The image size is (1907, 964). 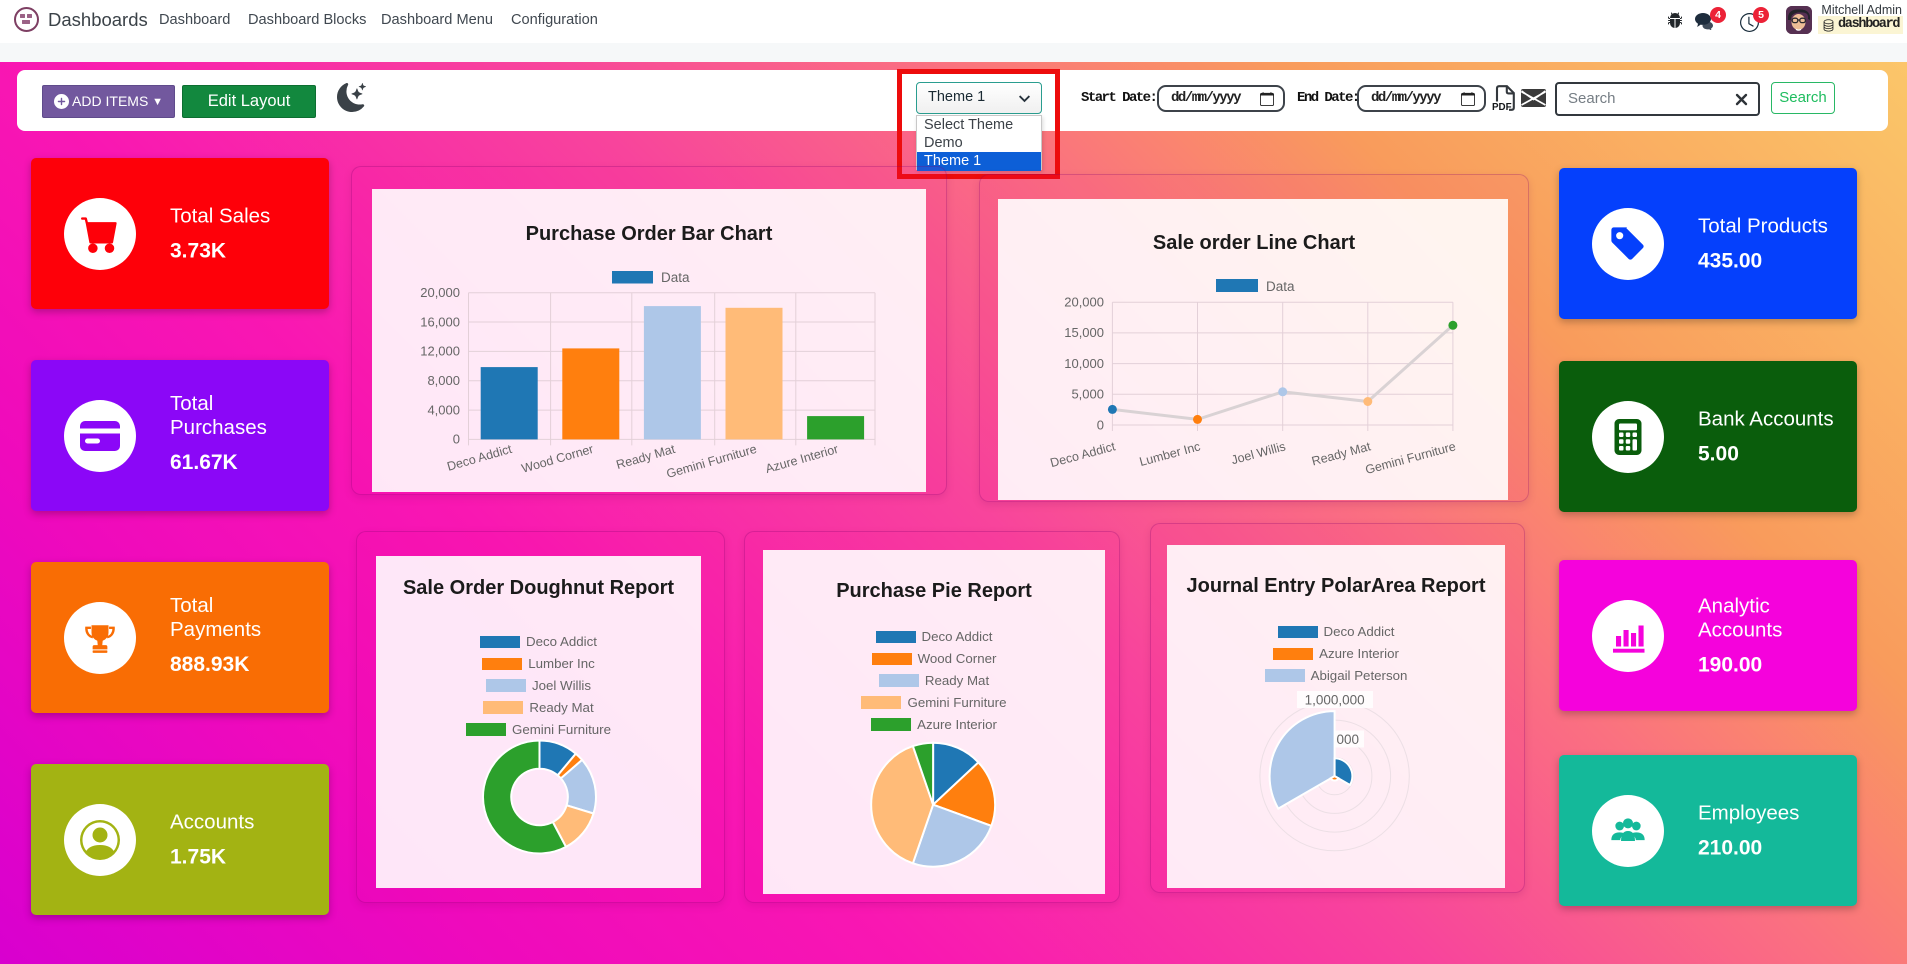 I want to click on svg-text: Lumber Inc, so click(x=1170, y=454).